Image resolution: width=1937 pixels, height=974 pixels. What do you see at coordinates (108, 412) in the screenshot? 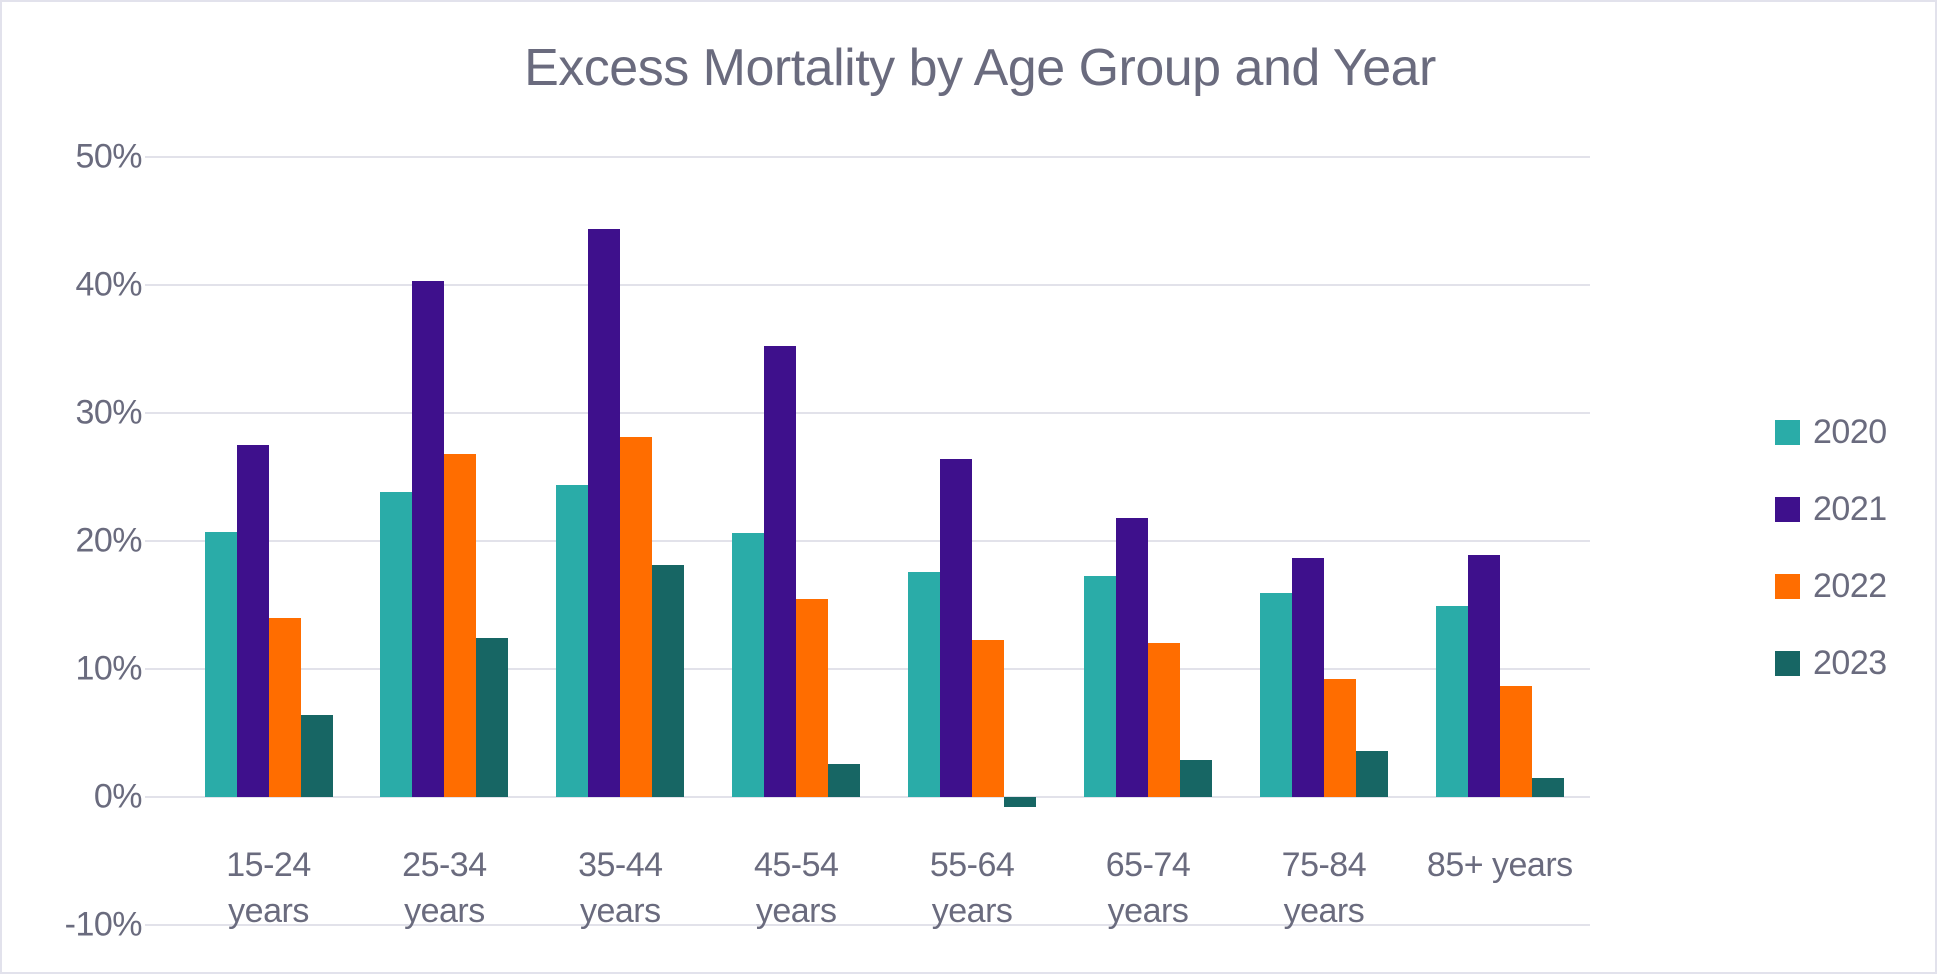
I see `y-axis-tick-30%: 30%` at bounding box center [108, 412].